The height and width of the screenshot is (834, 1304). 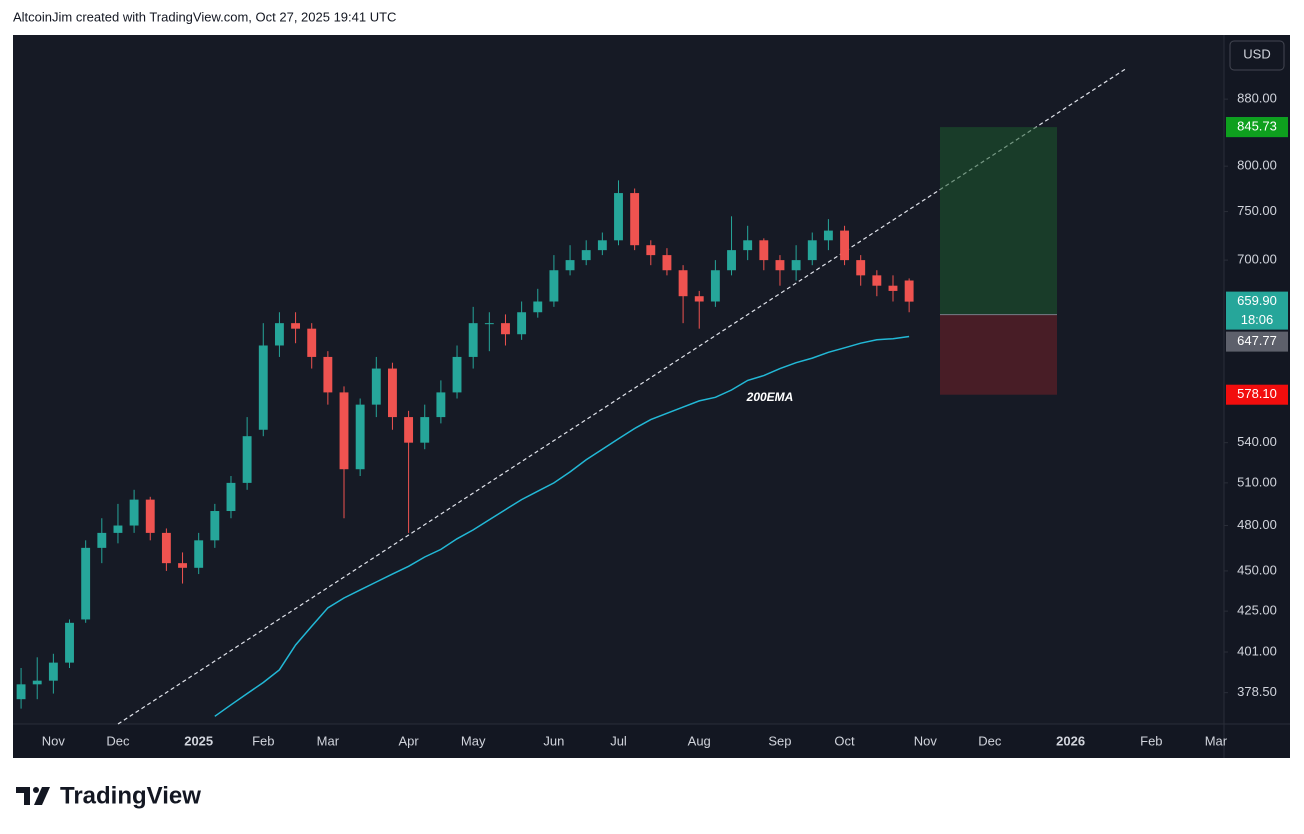 I want to click on currency-button, so click(x=1257, y=55).